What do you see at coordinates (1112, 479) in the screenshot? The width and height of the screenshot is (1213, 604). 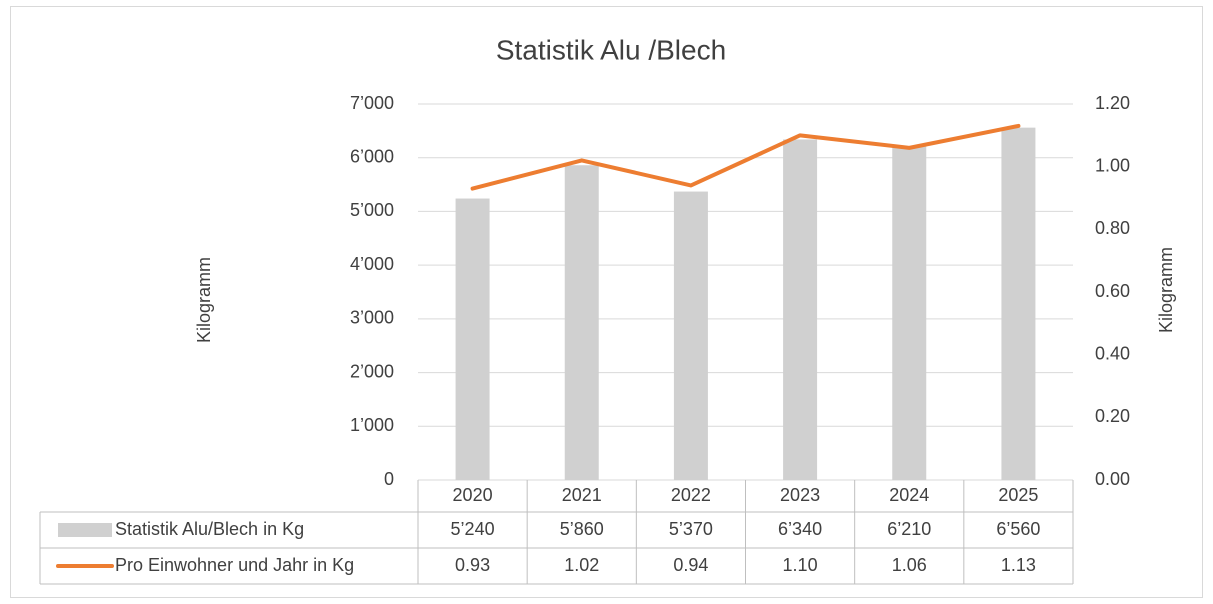 I see `y2-tick-label: 0.00` at bounding box center [1112, 479].